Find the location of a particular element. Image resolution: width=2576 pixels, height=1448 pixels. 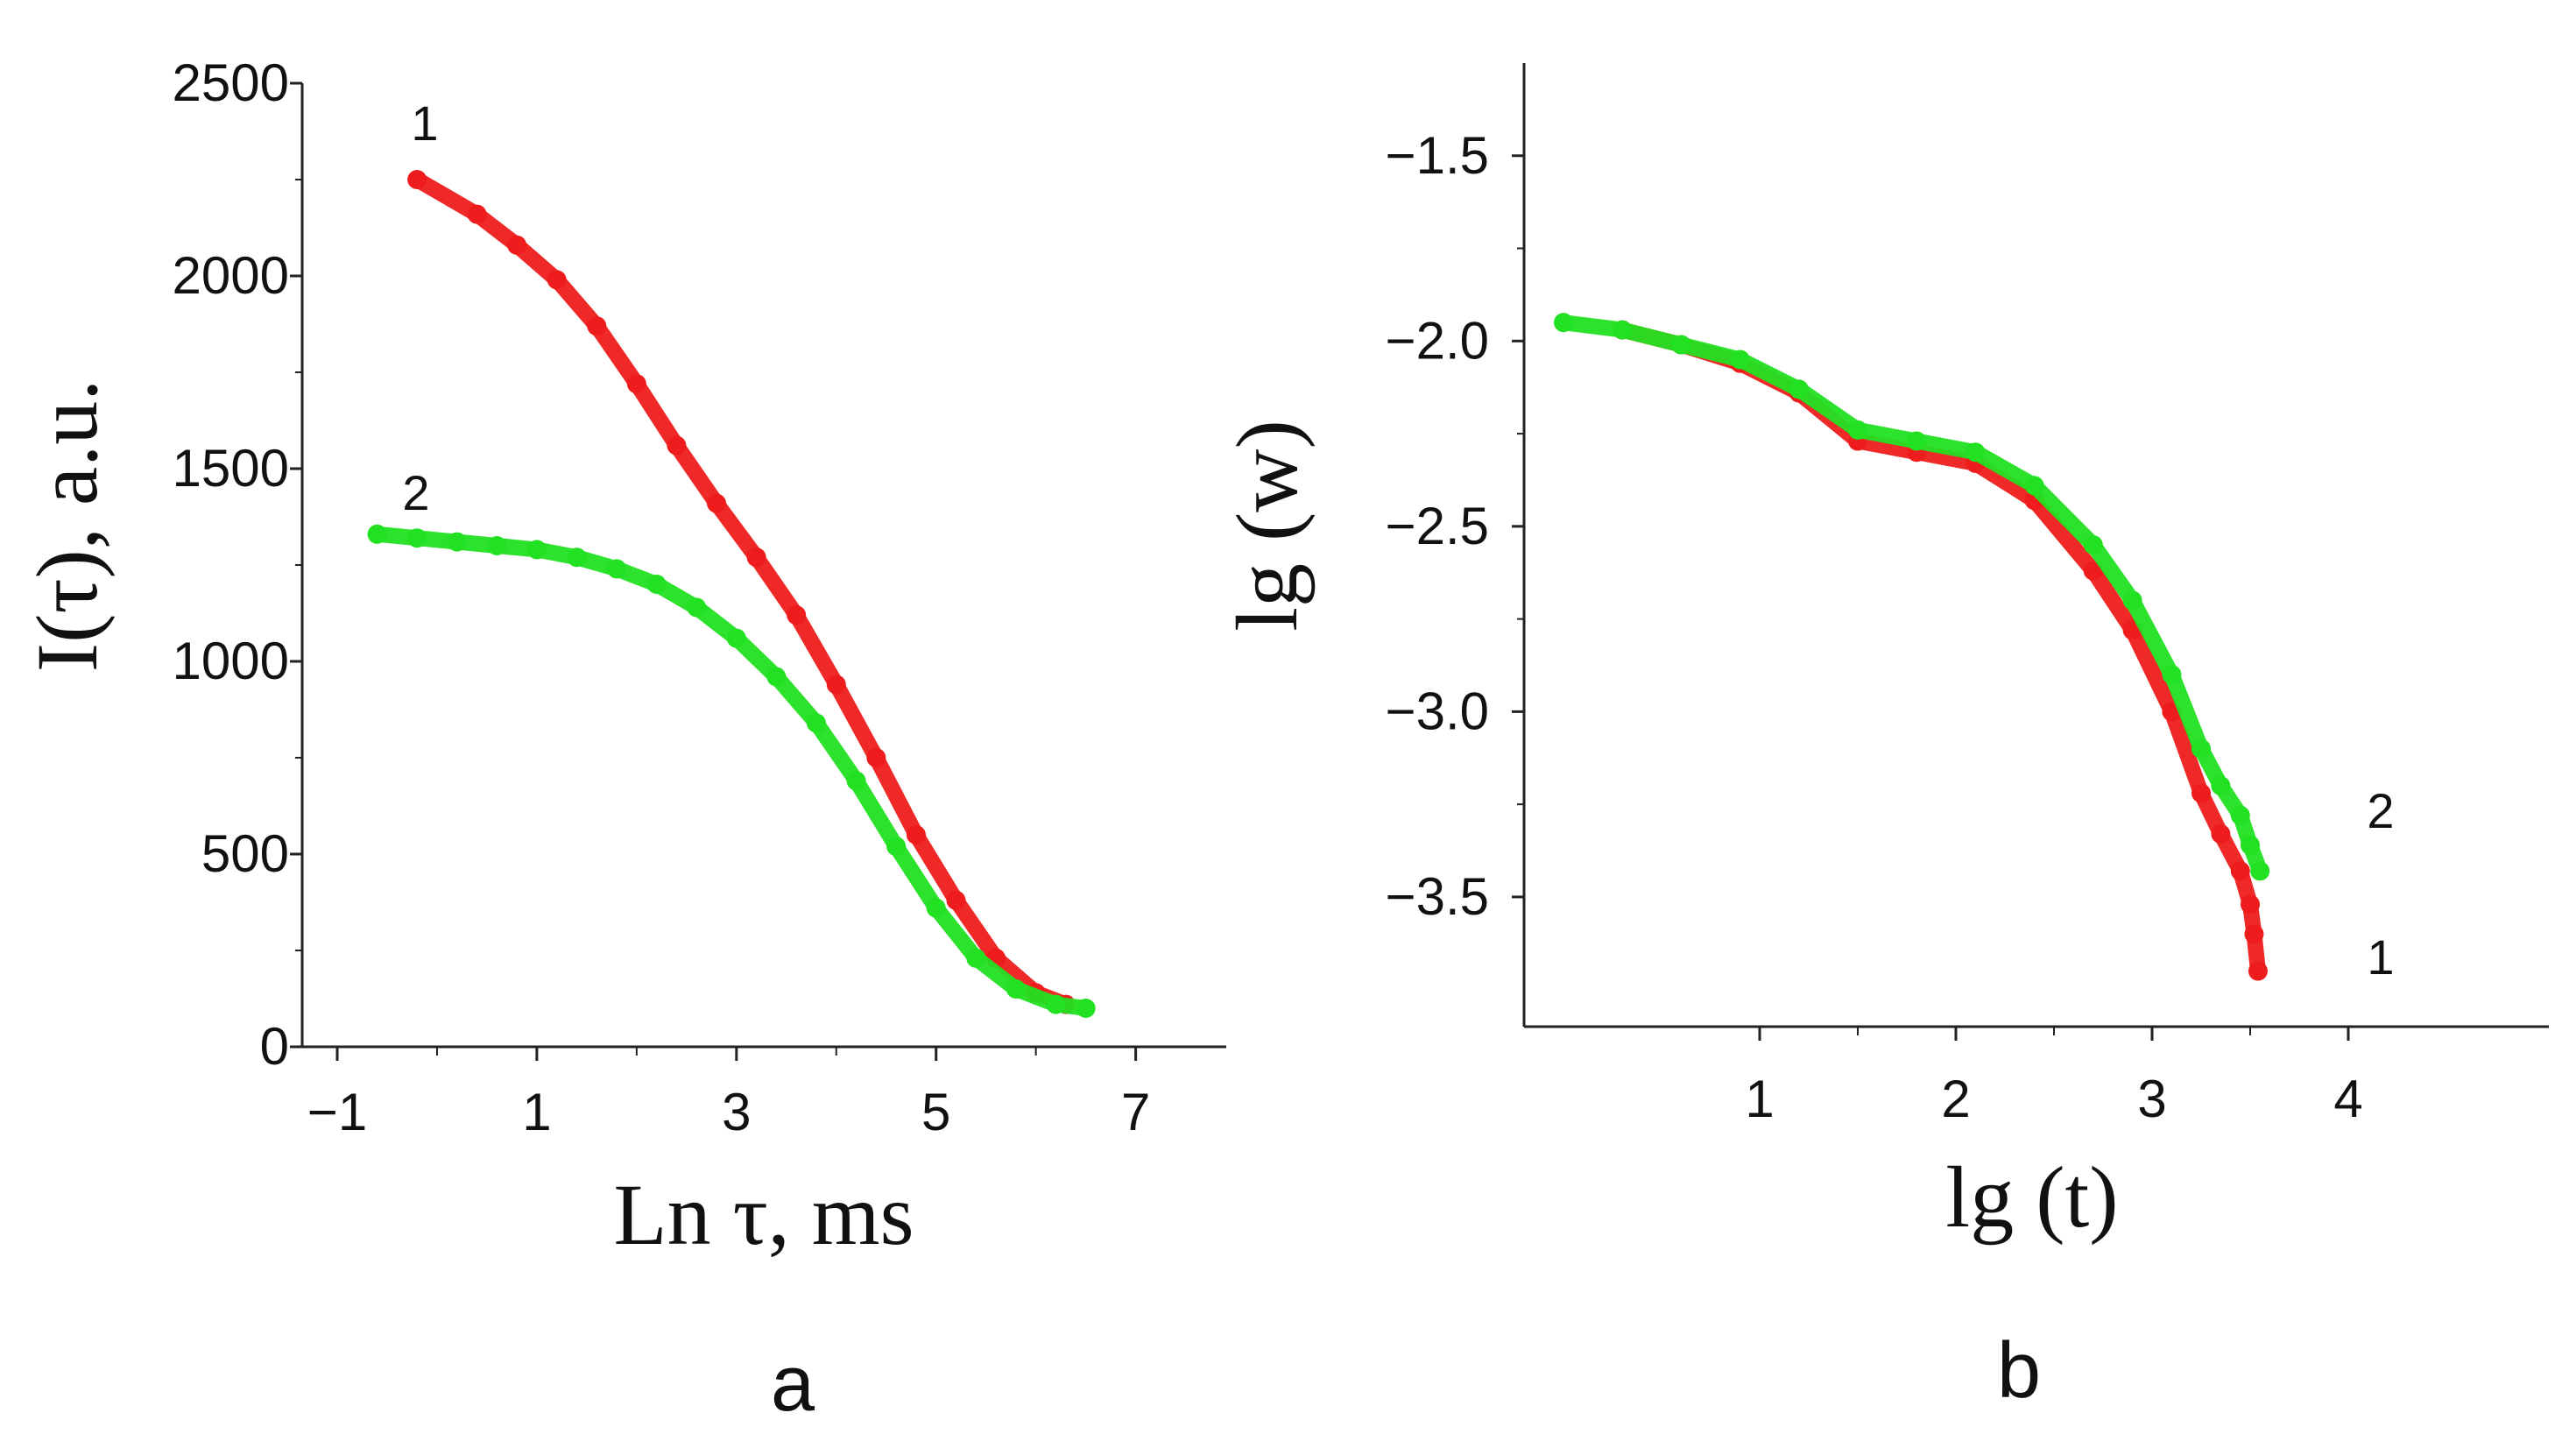

panel-a-x-tick-label: 3 is located at coordinates (737, 1112).